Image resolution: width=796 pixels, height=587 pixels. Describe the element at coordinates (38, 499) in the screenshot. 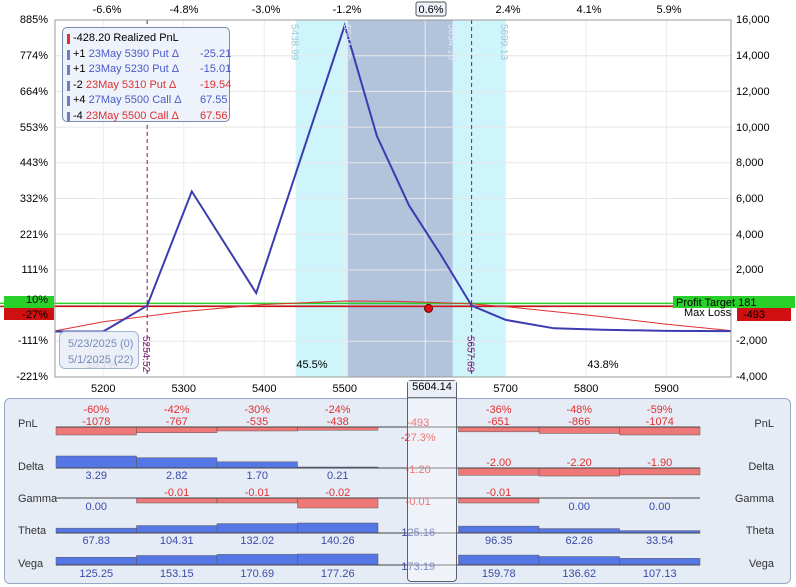

I see `row-label-left-gamma: Gamma` at that location.